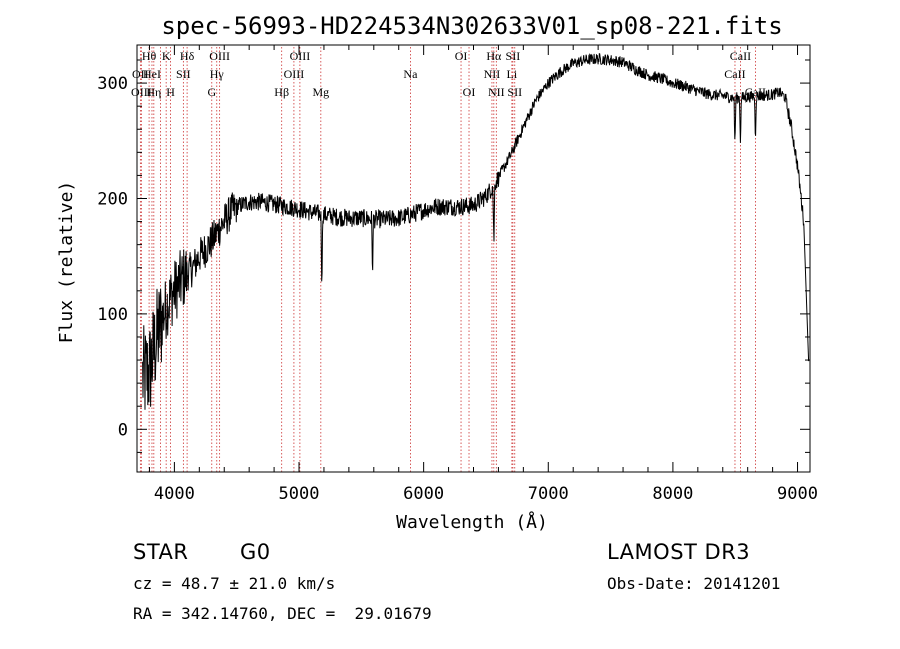  I want to click on line-marker-label: HeI, so click(152, 74).